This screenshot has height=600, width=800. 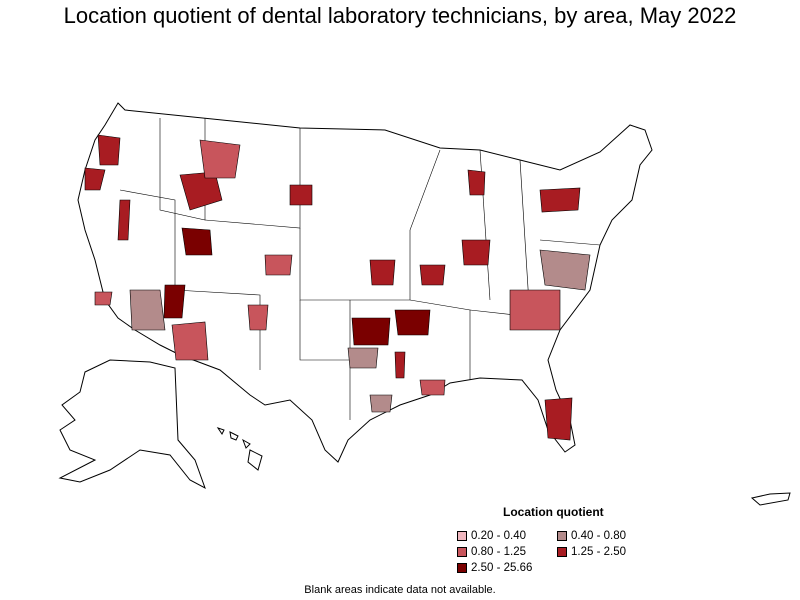 What do you see at coordinates (535, 310) in the screenshot?
I see `area-southeast` at bounding box center [535, 310].